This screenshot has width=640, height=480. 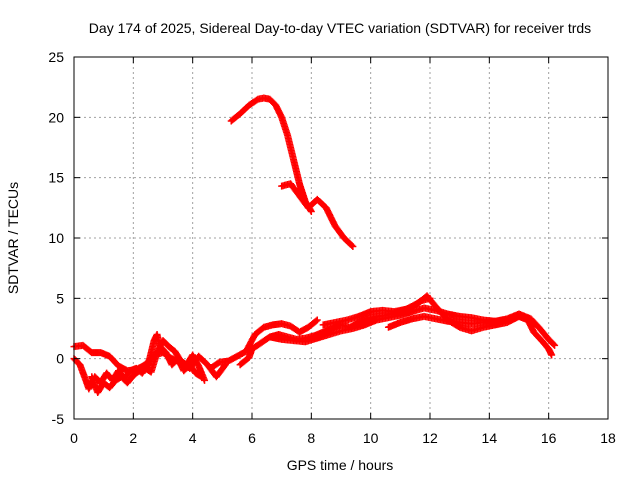 I want to click on x-tick-label: 0, so click(x=74, y=438).